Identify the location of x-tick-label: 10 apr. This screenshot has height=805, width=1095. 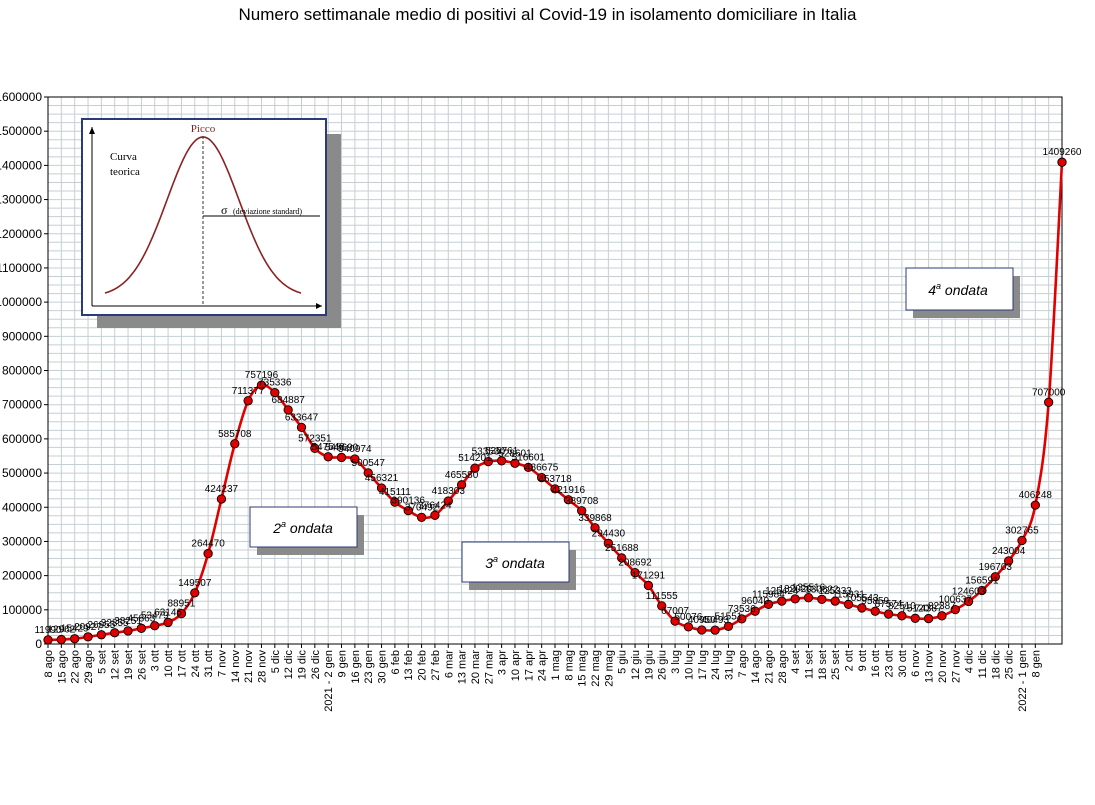
(516, 666).